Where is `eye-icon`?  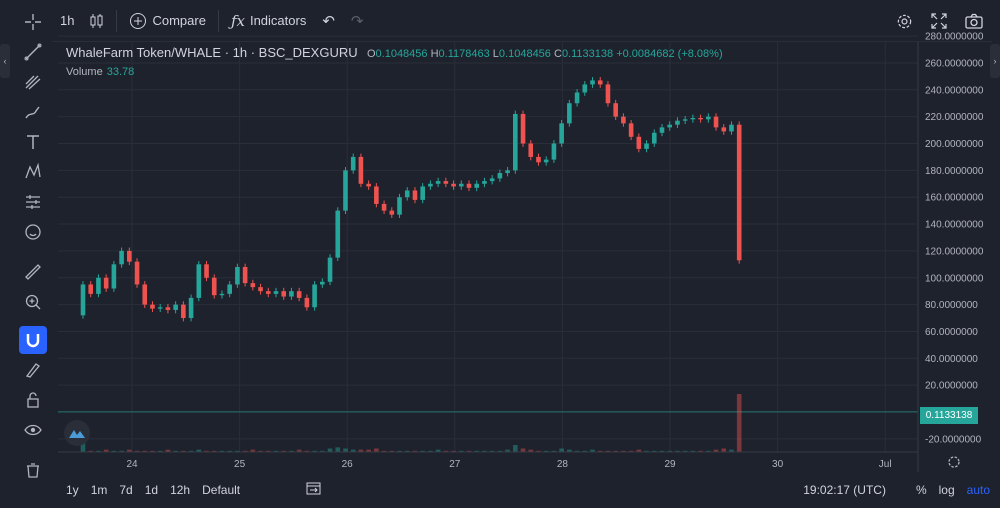 eye-icon is located at coordinates (33, 430).